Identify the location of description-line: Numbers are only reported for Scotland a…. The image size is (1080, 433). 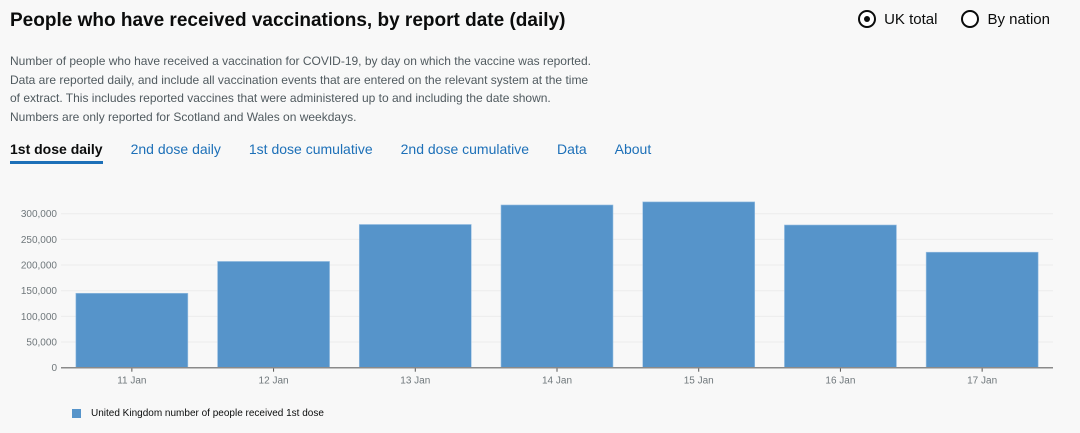
(183, 116).